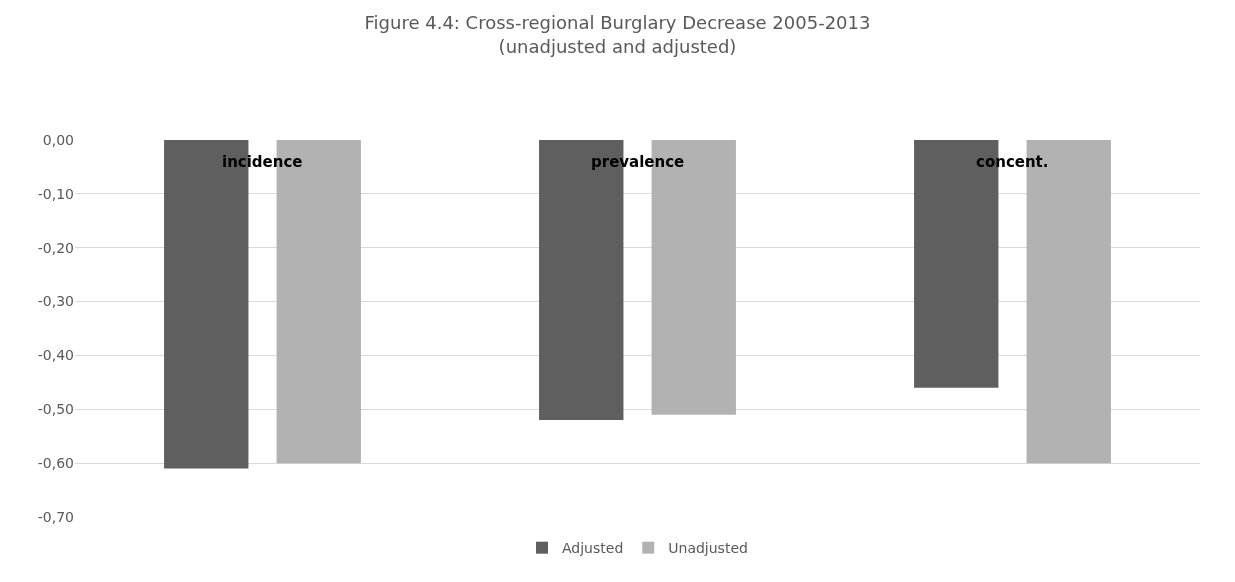 The height and width of the screenshot is (582, 1235). I want to click on y-tick-label: -0,20, so click(55, 247).